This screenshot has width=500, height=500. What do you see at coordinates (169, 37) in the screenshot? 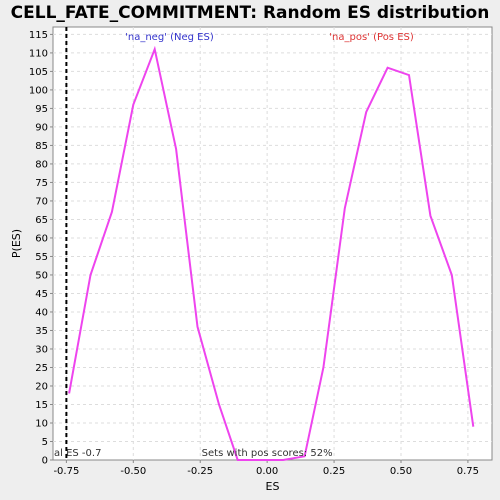
I see `neg-es-label: 'na_neg' (Neg ES)` at bounding box center [169, 37].